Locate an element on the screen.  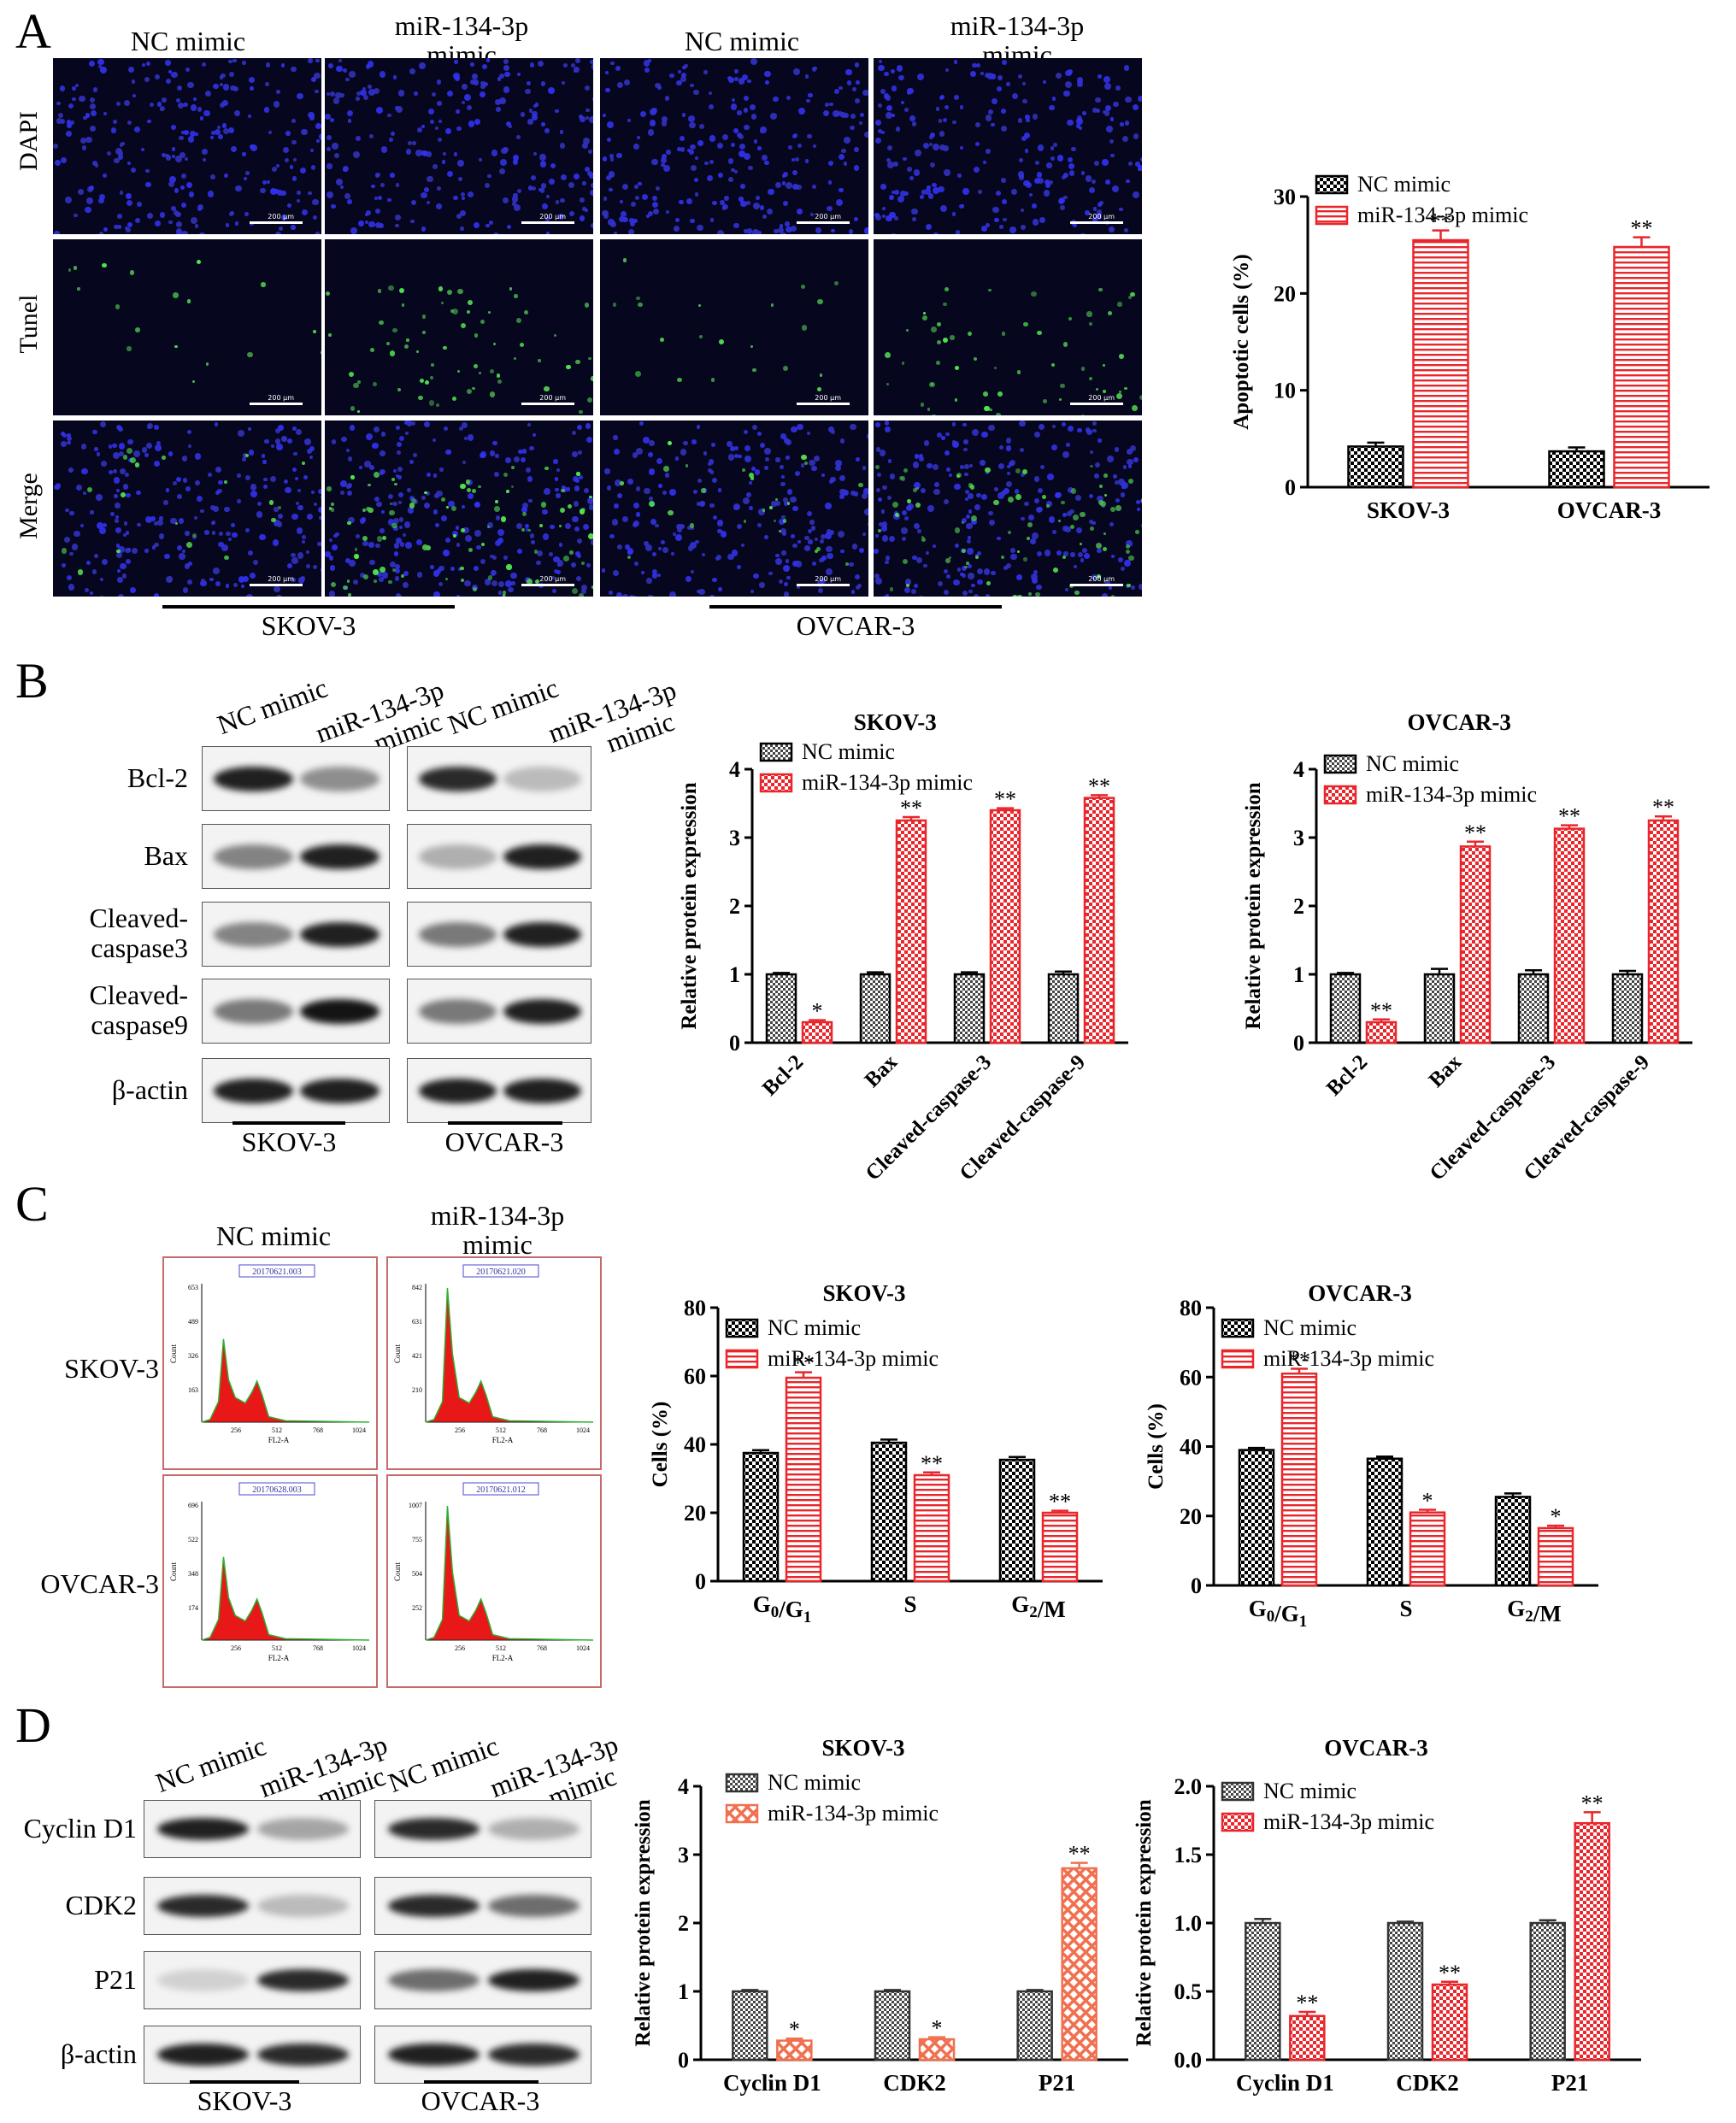
y-tick-label: 1.5 is located at coordinates (1188, 1855).